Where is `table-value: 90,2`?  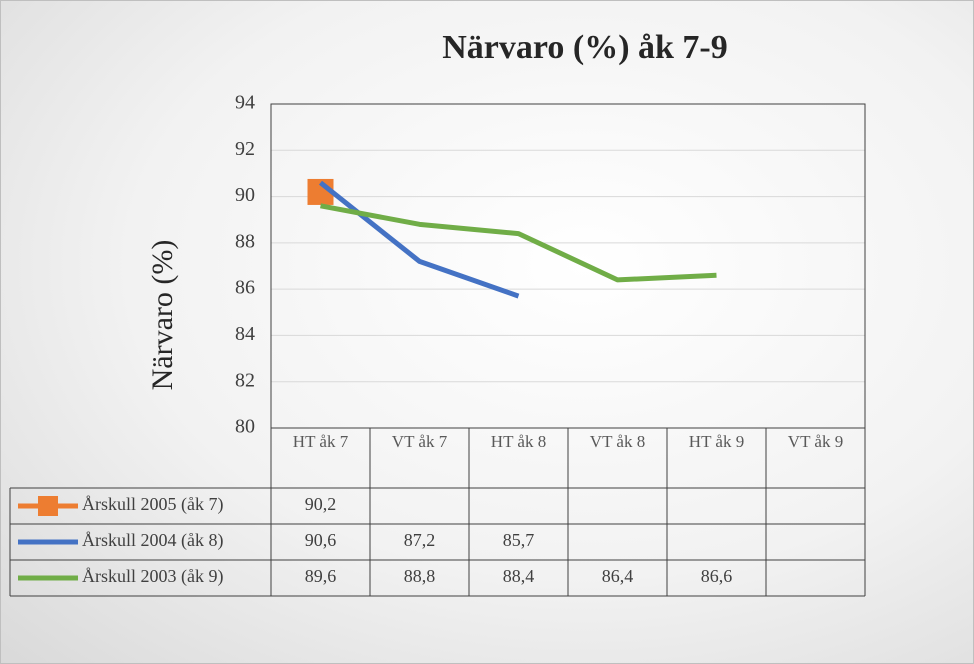 table-value: 90,2 is located at coordinates (321, 504).